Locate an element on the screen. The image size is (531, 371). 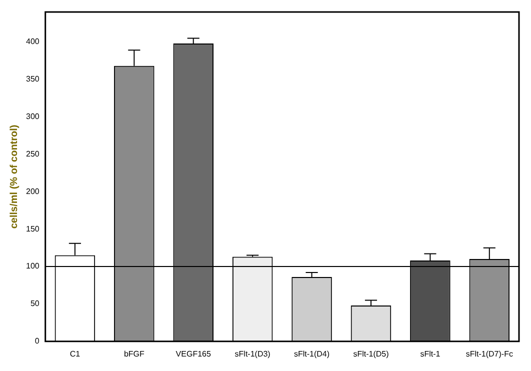
y-axis-title: cells/ml (% of control) is located at coordinates (14, 176).